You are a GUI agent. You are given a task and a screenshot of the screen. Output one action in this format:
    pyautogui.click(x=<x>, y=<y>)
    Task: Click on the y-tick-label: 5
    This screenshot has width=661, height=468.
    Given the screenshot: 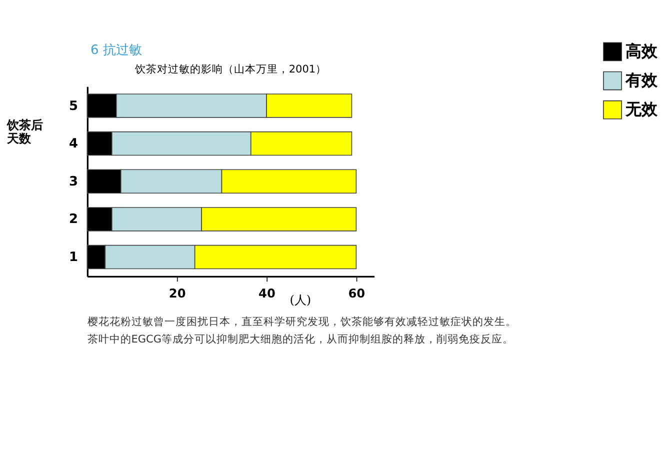 What is the action you would take?
    pyautogui.click(x=73, y=106)
    